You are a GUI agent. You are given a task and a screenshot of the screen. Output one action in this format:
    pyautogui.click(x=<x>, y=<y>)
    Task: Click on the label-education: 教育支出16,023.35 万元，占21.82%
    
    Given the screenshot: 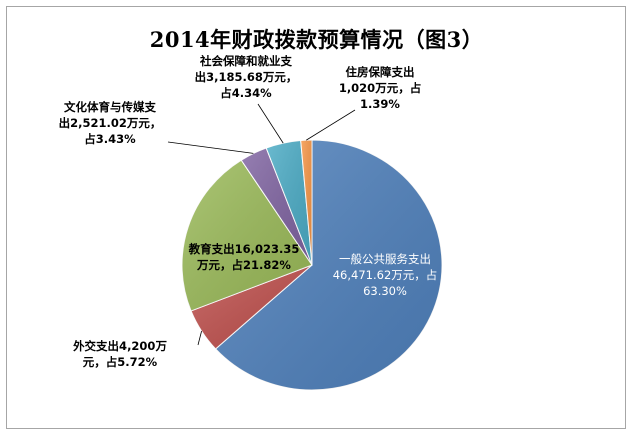 What is the action you would take?
    pyautogui.click(x=244, y=257)
    